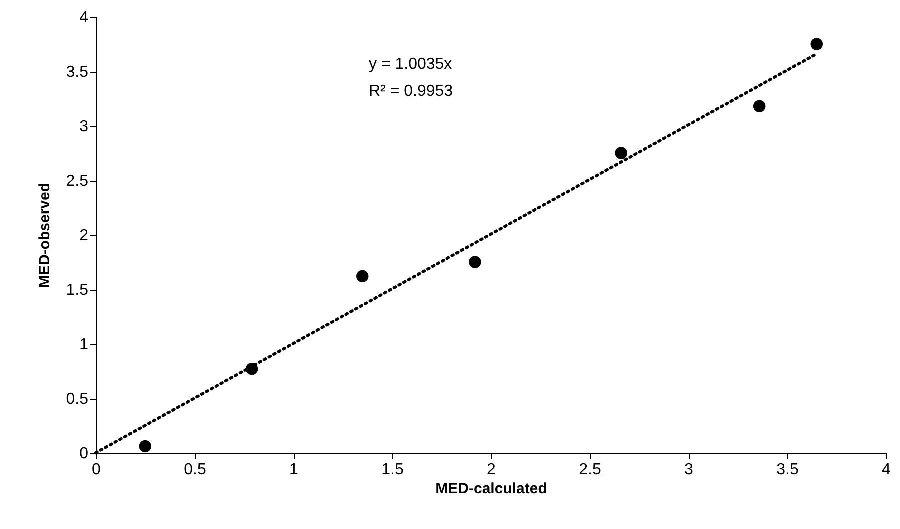 The image size is (900, 529). What do you see at coordinates (195, 470) in the screenshot?
I see `x-tick-label: 0.5` at bounding box center [195, 470].